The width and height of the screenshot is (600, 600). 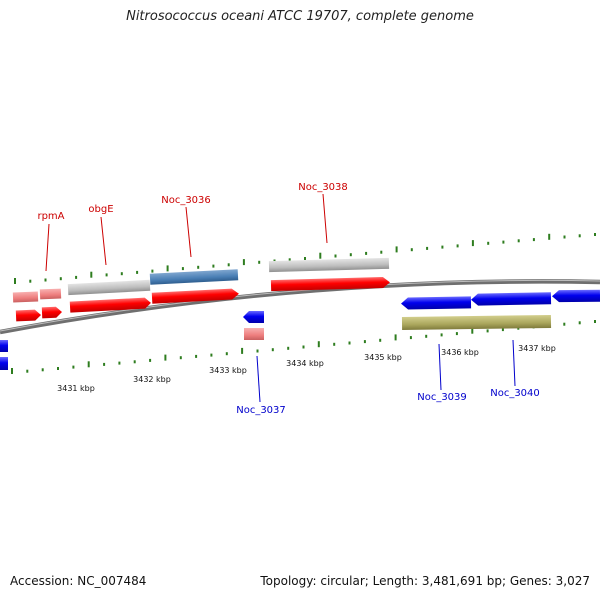 I want to click on feature-obgE-gene, so click(x=109, y=287).